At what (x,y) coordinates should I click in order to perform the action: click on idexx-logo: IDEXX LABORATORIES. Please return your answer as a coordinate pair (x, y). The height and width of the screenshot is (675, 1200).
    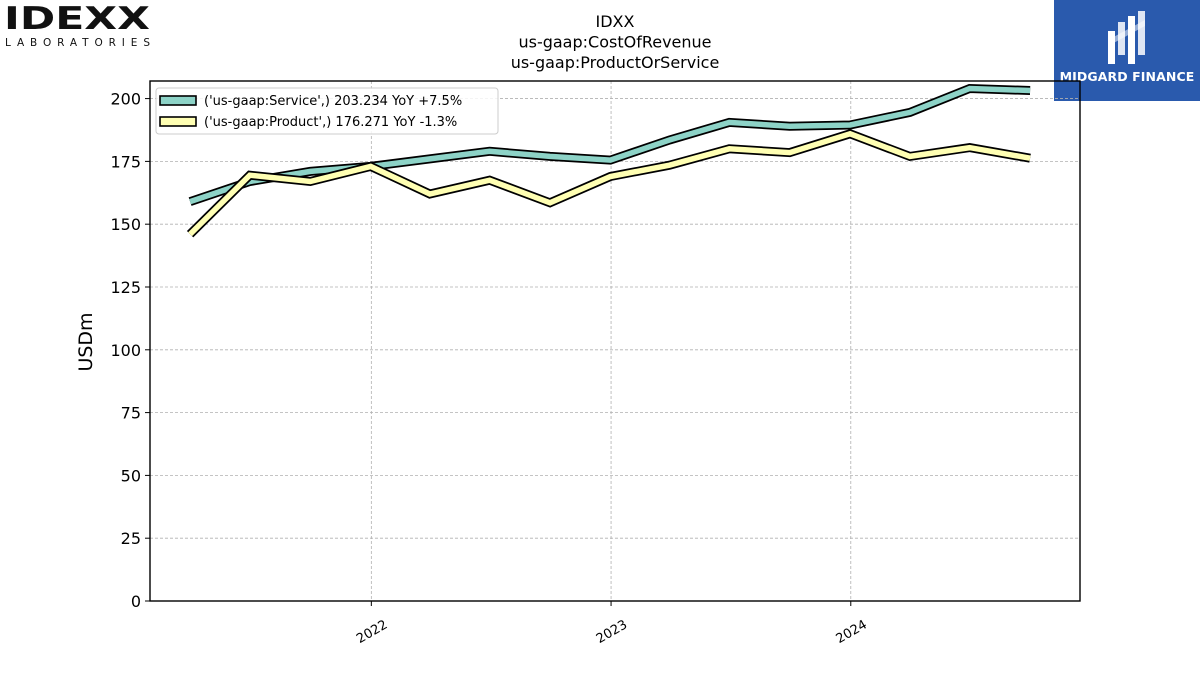
    Looking at the image, I should click on (77, 26).